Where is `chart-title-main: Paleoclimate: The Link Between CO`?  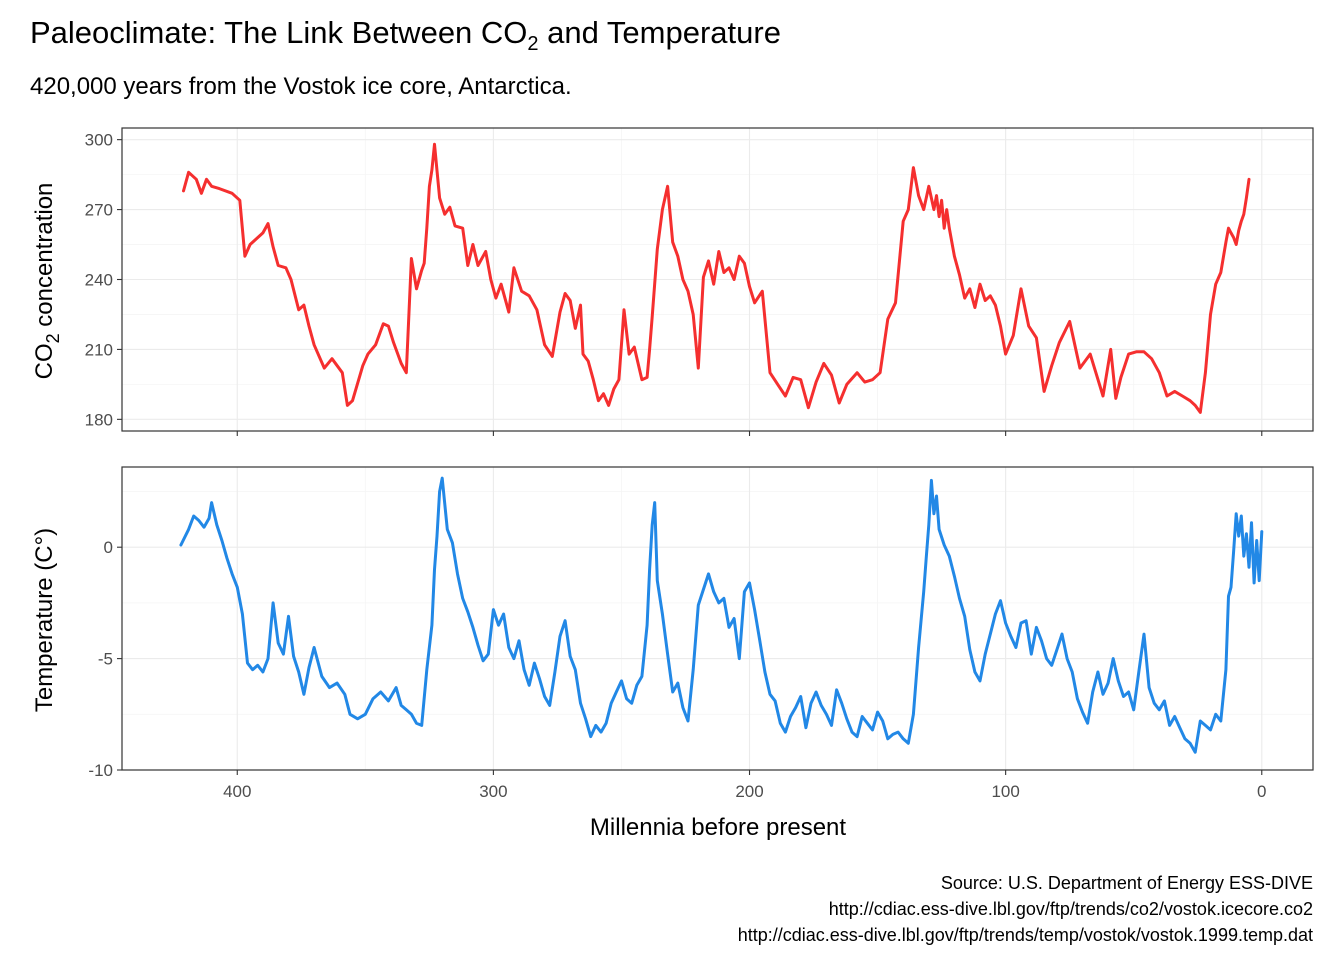
chart-title-main: Paleoclimate: The Link Between CO is located at coordinates (278, 32).